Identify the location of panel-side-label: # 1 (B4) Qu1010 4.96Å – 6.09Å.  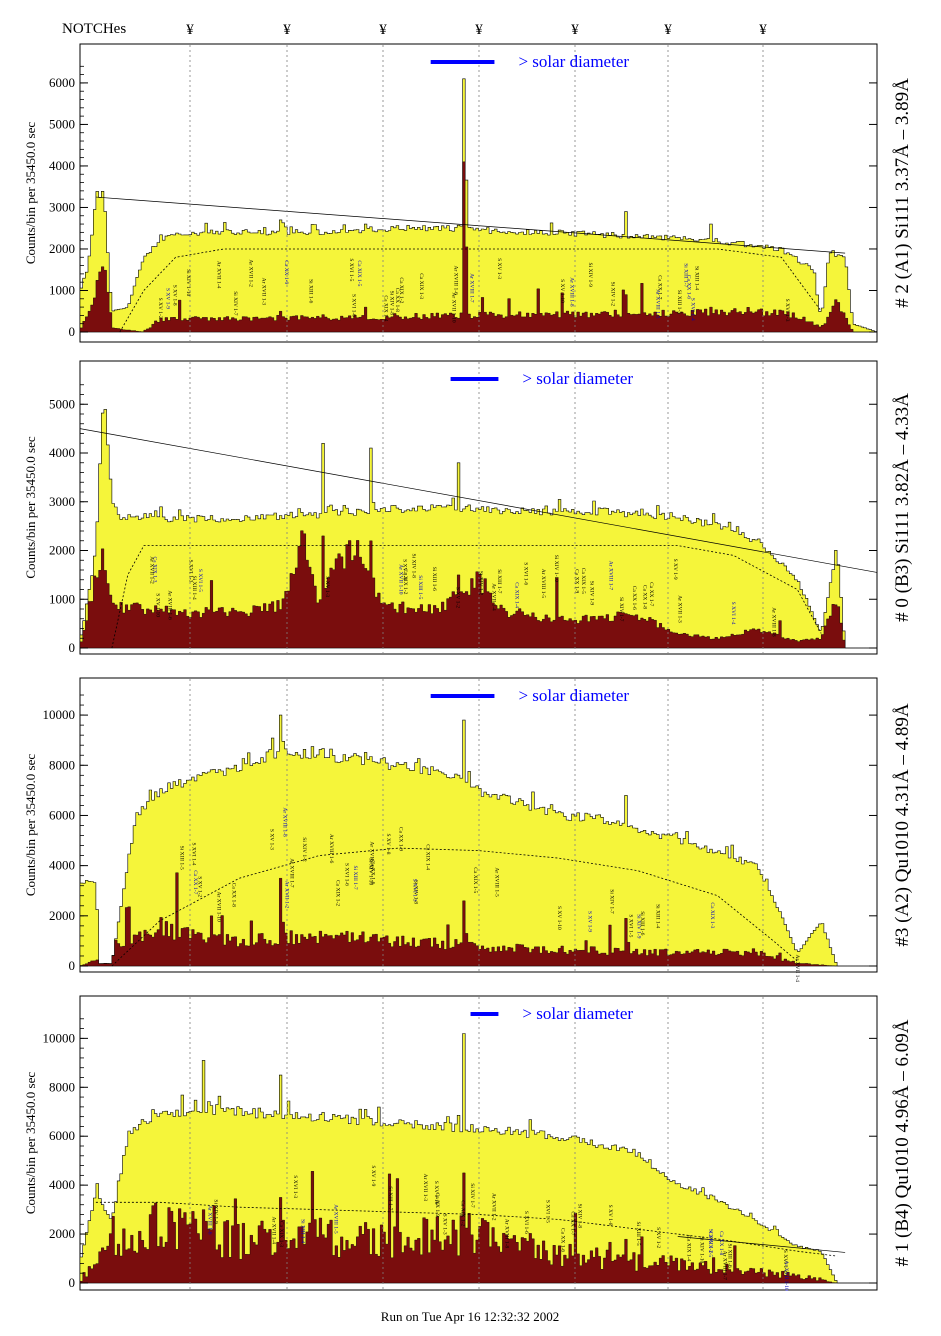
(902, 1142).